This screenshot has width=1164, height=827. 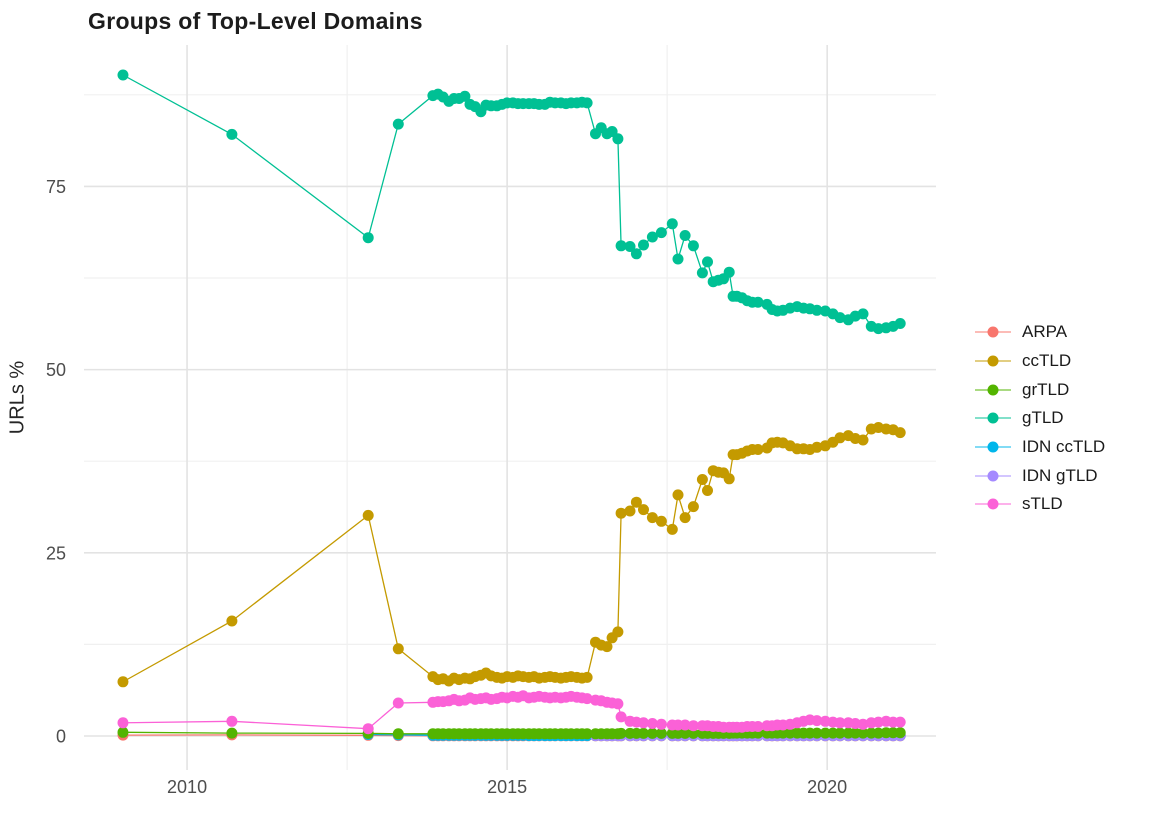 I want to click on y-tick-label: 0, so click(x=61, y=736).